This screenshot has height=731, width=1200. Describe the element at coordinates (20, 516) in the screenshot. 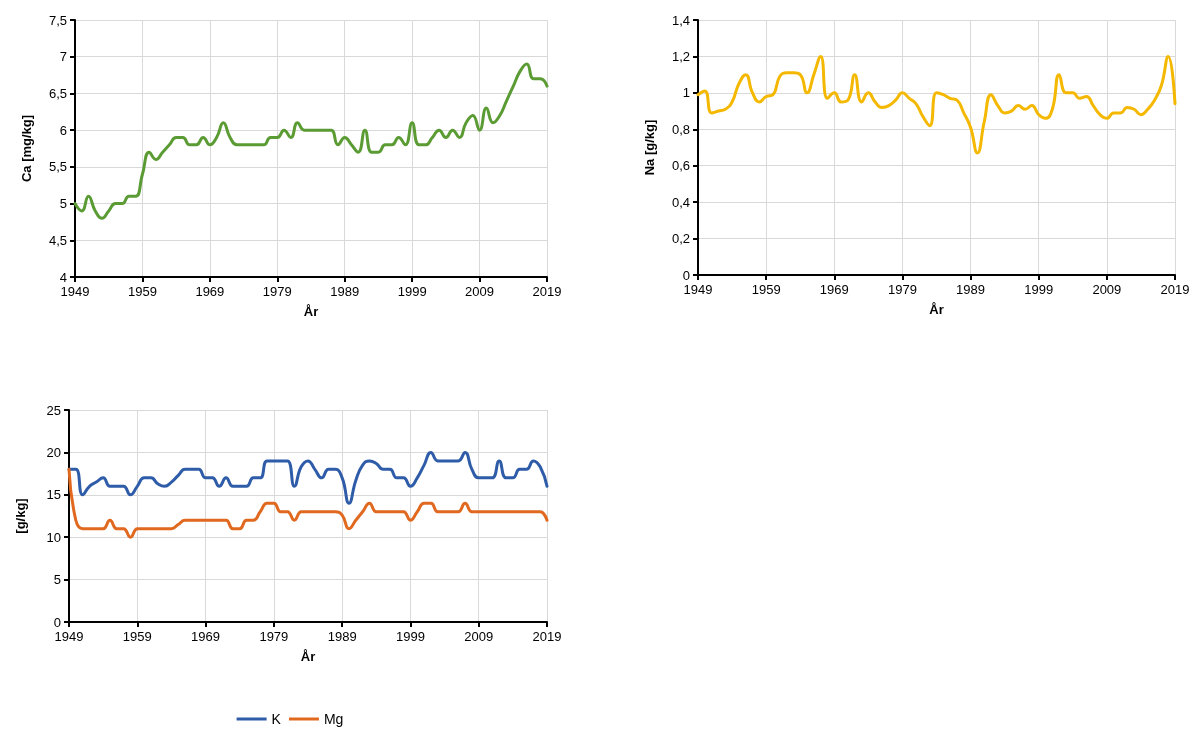

I see `y-axis-title: [g/kg]` at that location.